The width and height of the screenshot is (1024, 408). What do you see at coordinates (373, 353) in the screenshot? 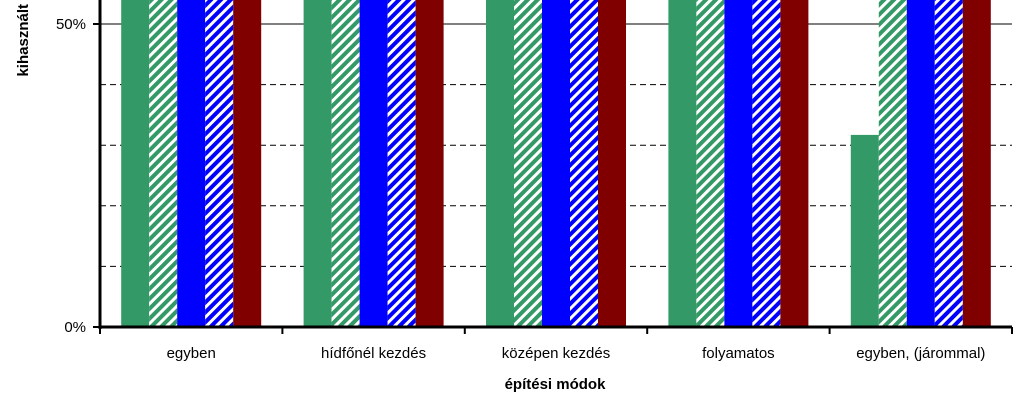
I see `x-tick-label: hídfőnél kezdés` at bounding box center [373, 353].